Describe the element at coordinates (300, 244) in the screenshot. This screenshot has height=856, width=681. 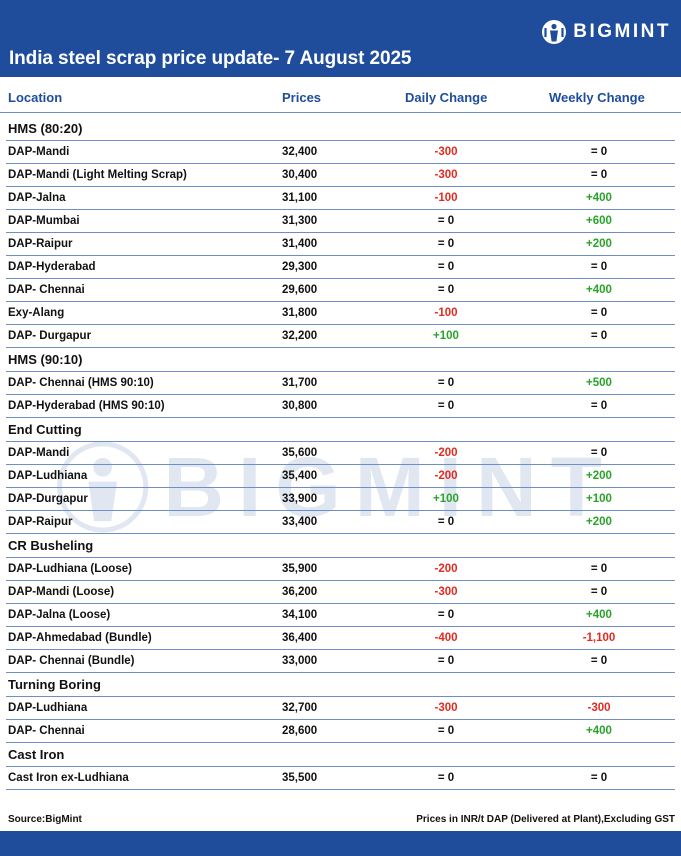
I see `price-cell: 31,400` at that location.